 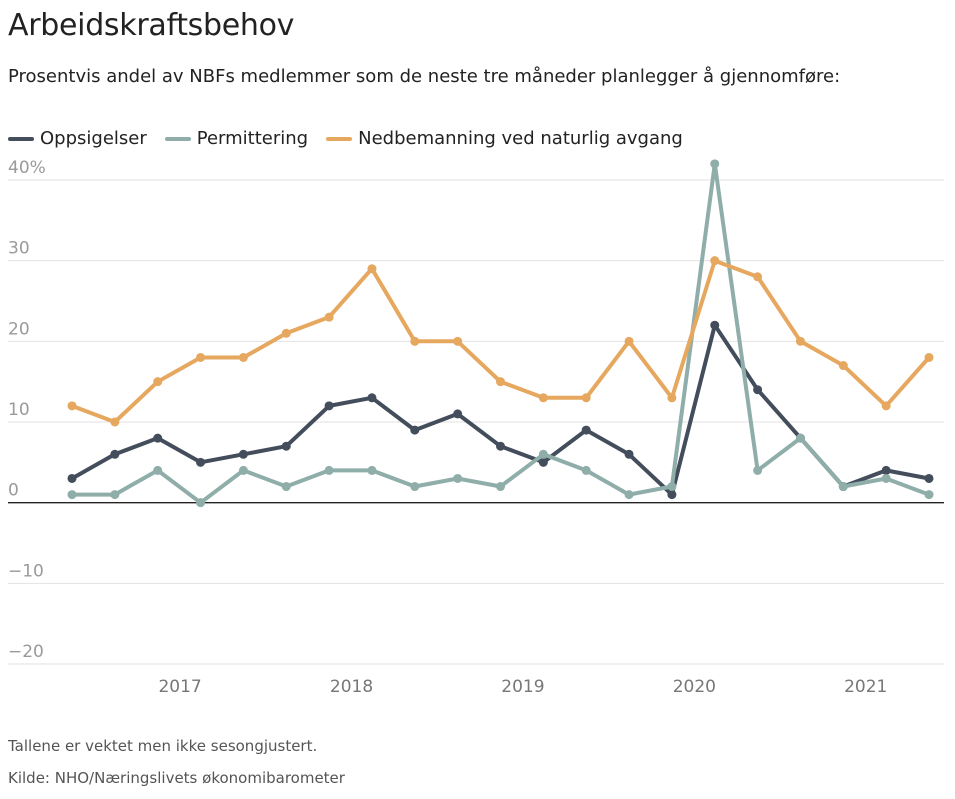 I want to click on y-tick-label: −20, so click(x=26, y=652).